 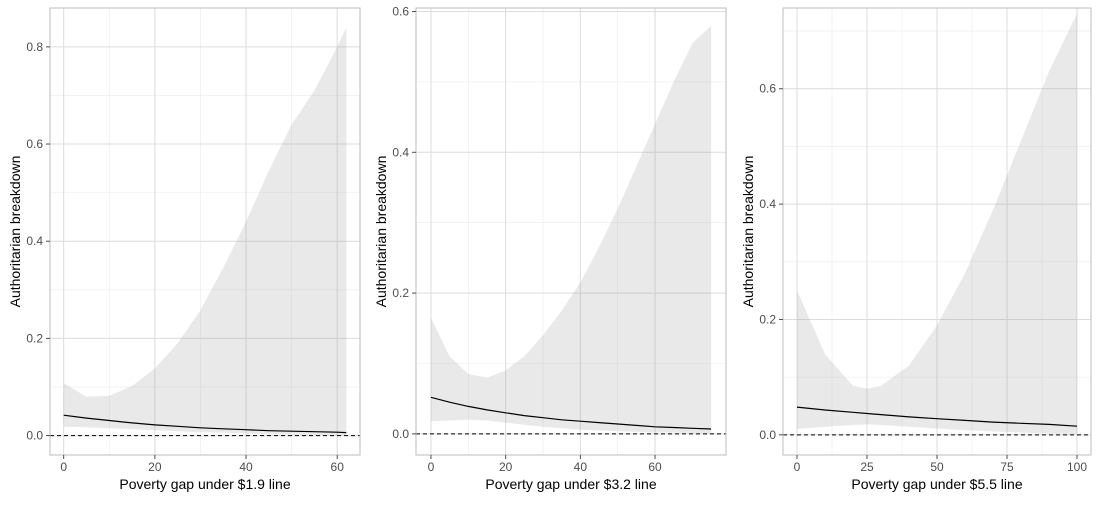 What do you see at coordinates (1077, 467) in the screenshot?
I see `x-tick-label: 100` at bounding box center [1077, 467].